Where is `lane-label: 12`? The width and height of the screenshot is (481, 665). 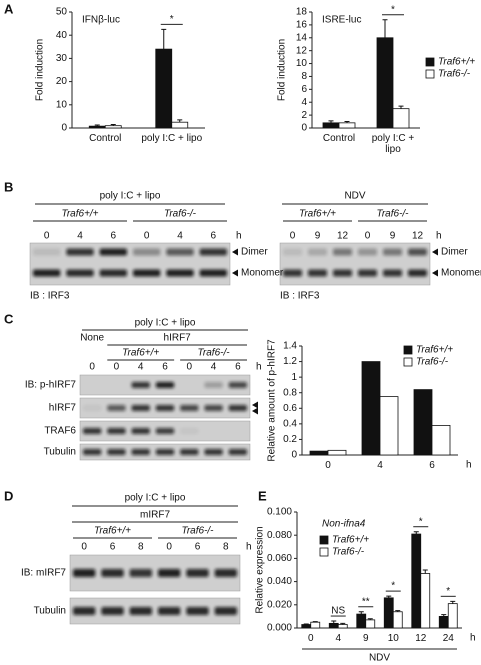
lane-label: 12 is located at coordinates (418, 236).